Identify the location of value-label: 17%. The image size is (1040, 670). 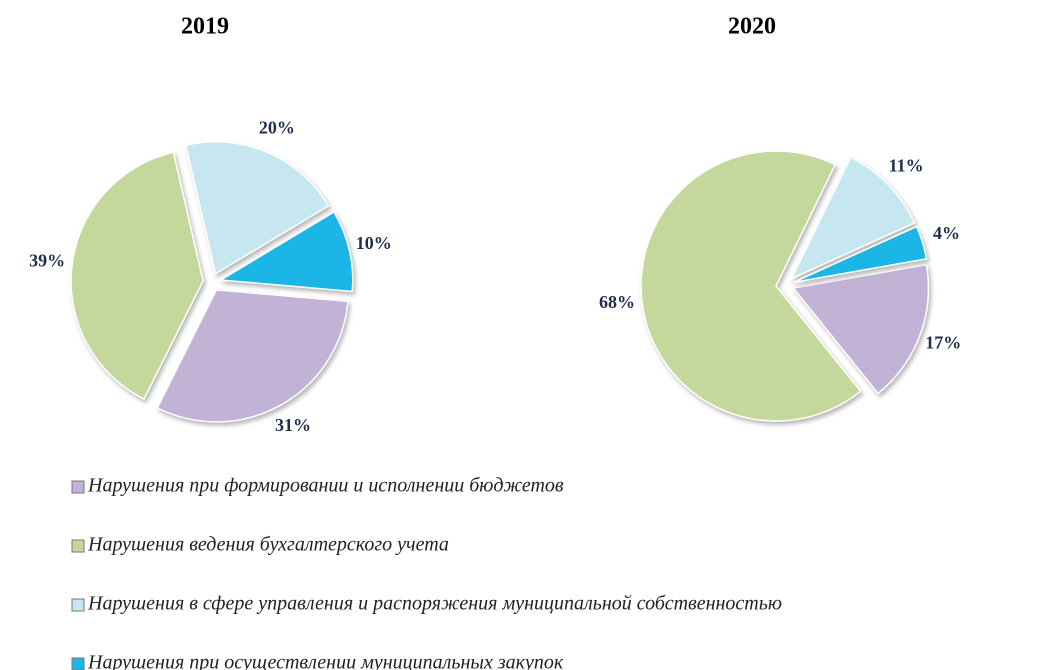
(943, 343).